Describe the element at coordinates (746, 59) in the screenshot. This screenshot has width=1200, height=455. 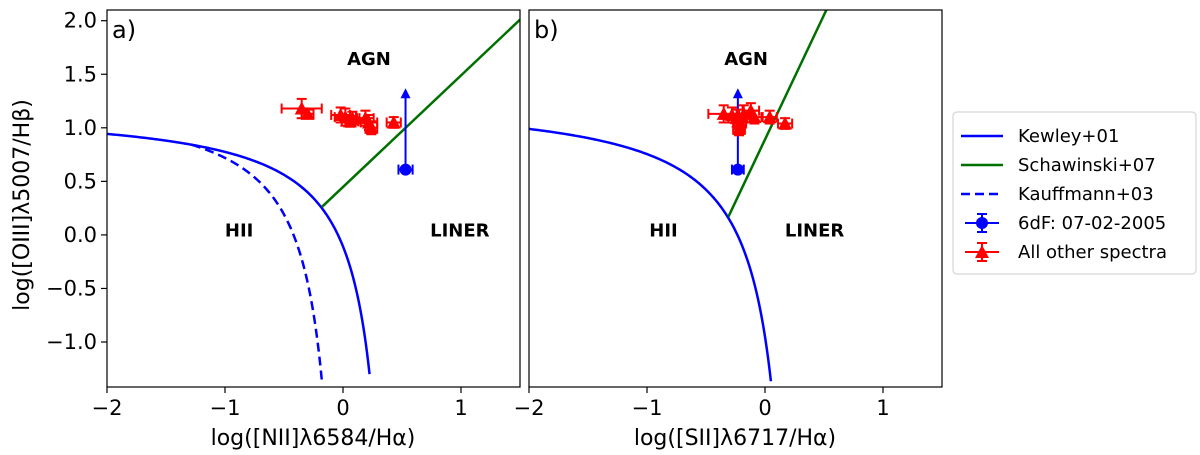
I see `panel-b-region-label-agn: AGN` at that location.